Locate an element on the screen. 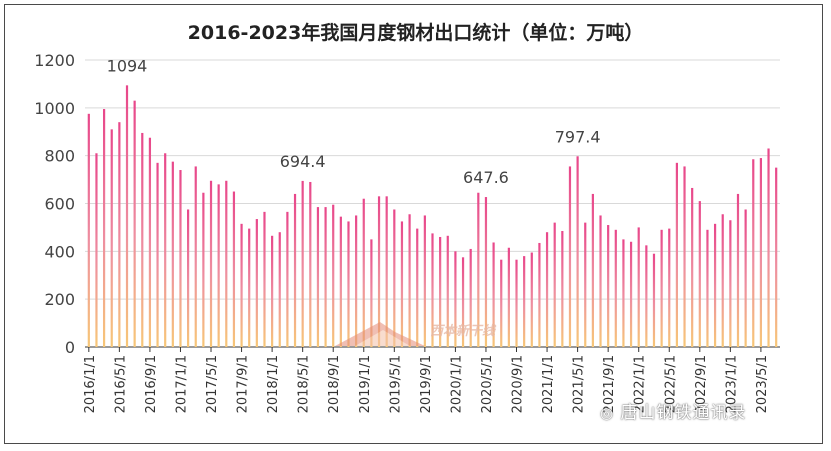 The width and height of the screenshot is (831, 451). x-tick-label: 2021/9/1 is located at coordinates (609, 384).